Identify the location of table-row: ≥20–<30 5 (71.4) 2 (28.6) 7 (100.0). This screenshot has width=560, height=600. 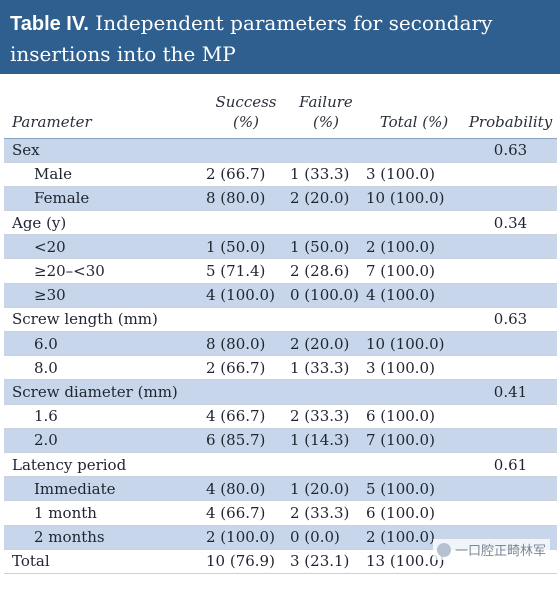
(280, 271).